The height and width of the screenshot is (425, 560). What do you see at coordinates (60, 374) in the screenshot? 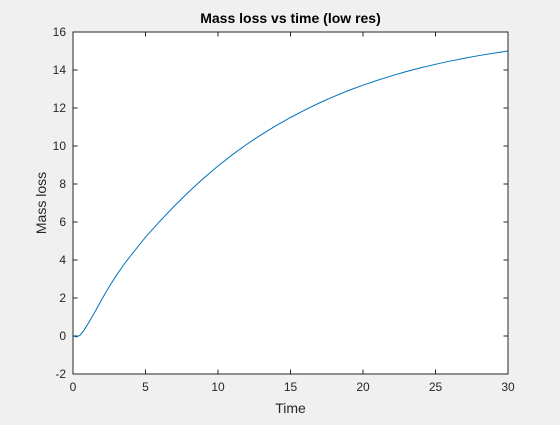
I see `y-tick-label: -2` at bounding box center [60, 374].